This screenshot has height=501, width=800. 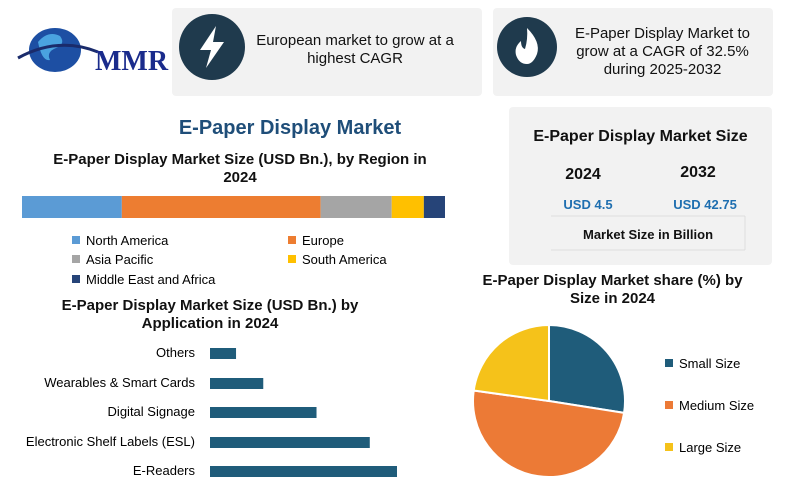 What do you see at coordinates (698, 172) in the screenshot?
I see `year: 2032` at bounding box center [698, 172].